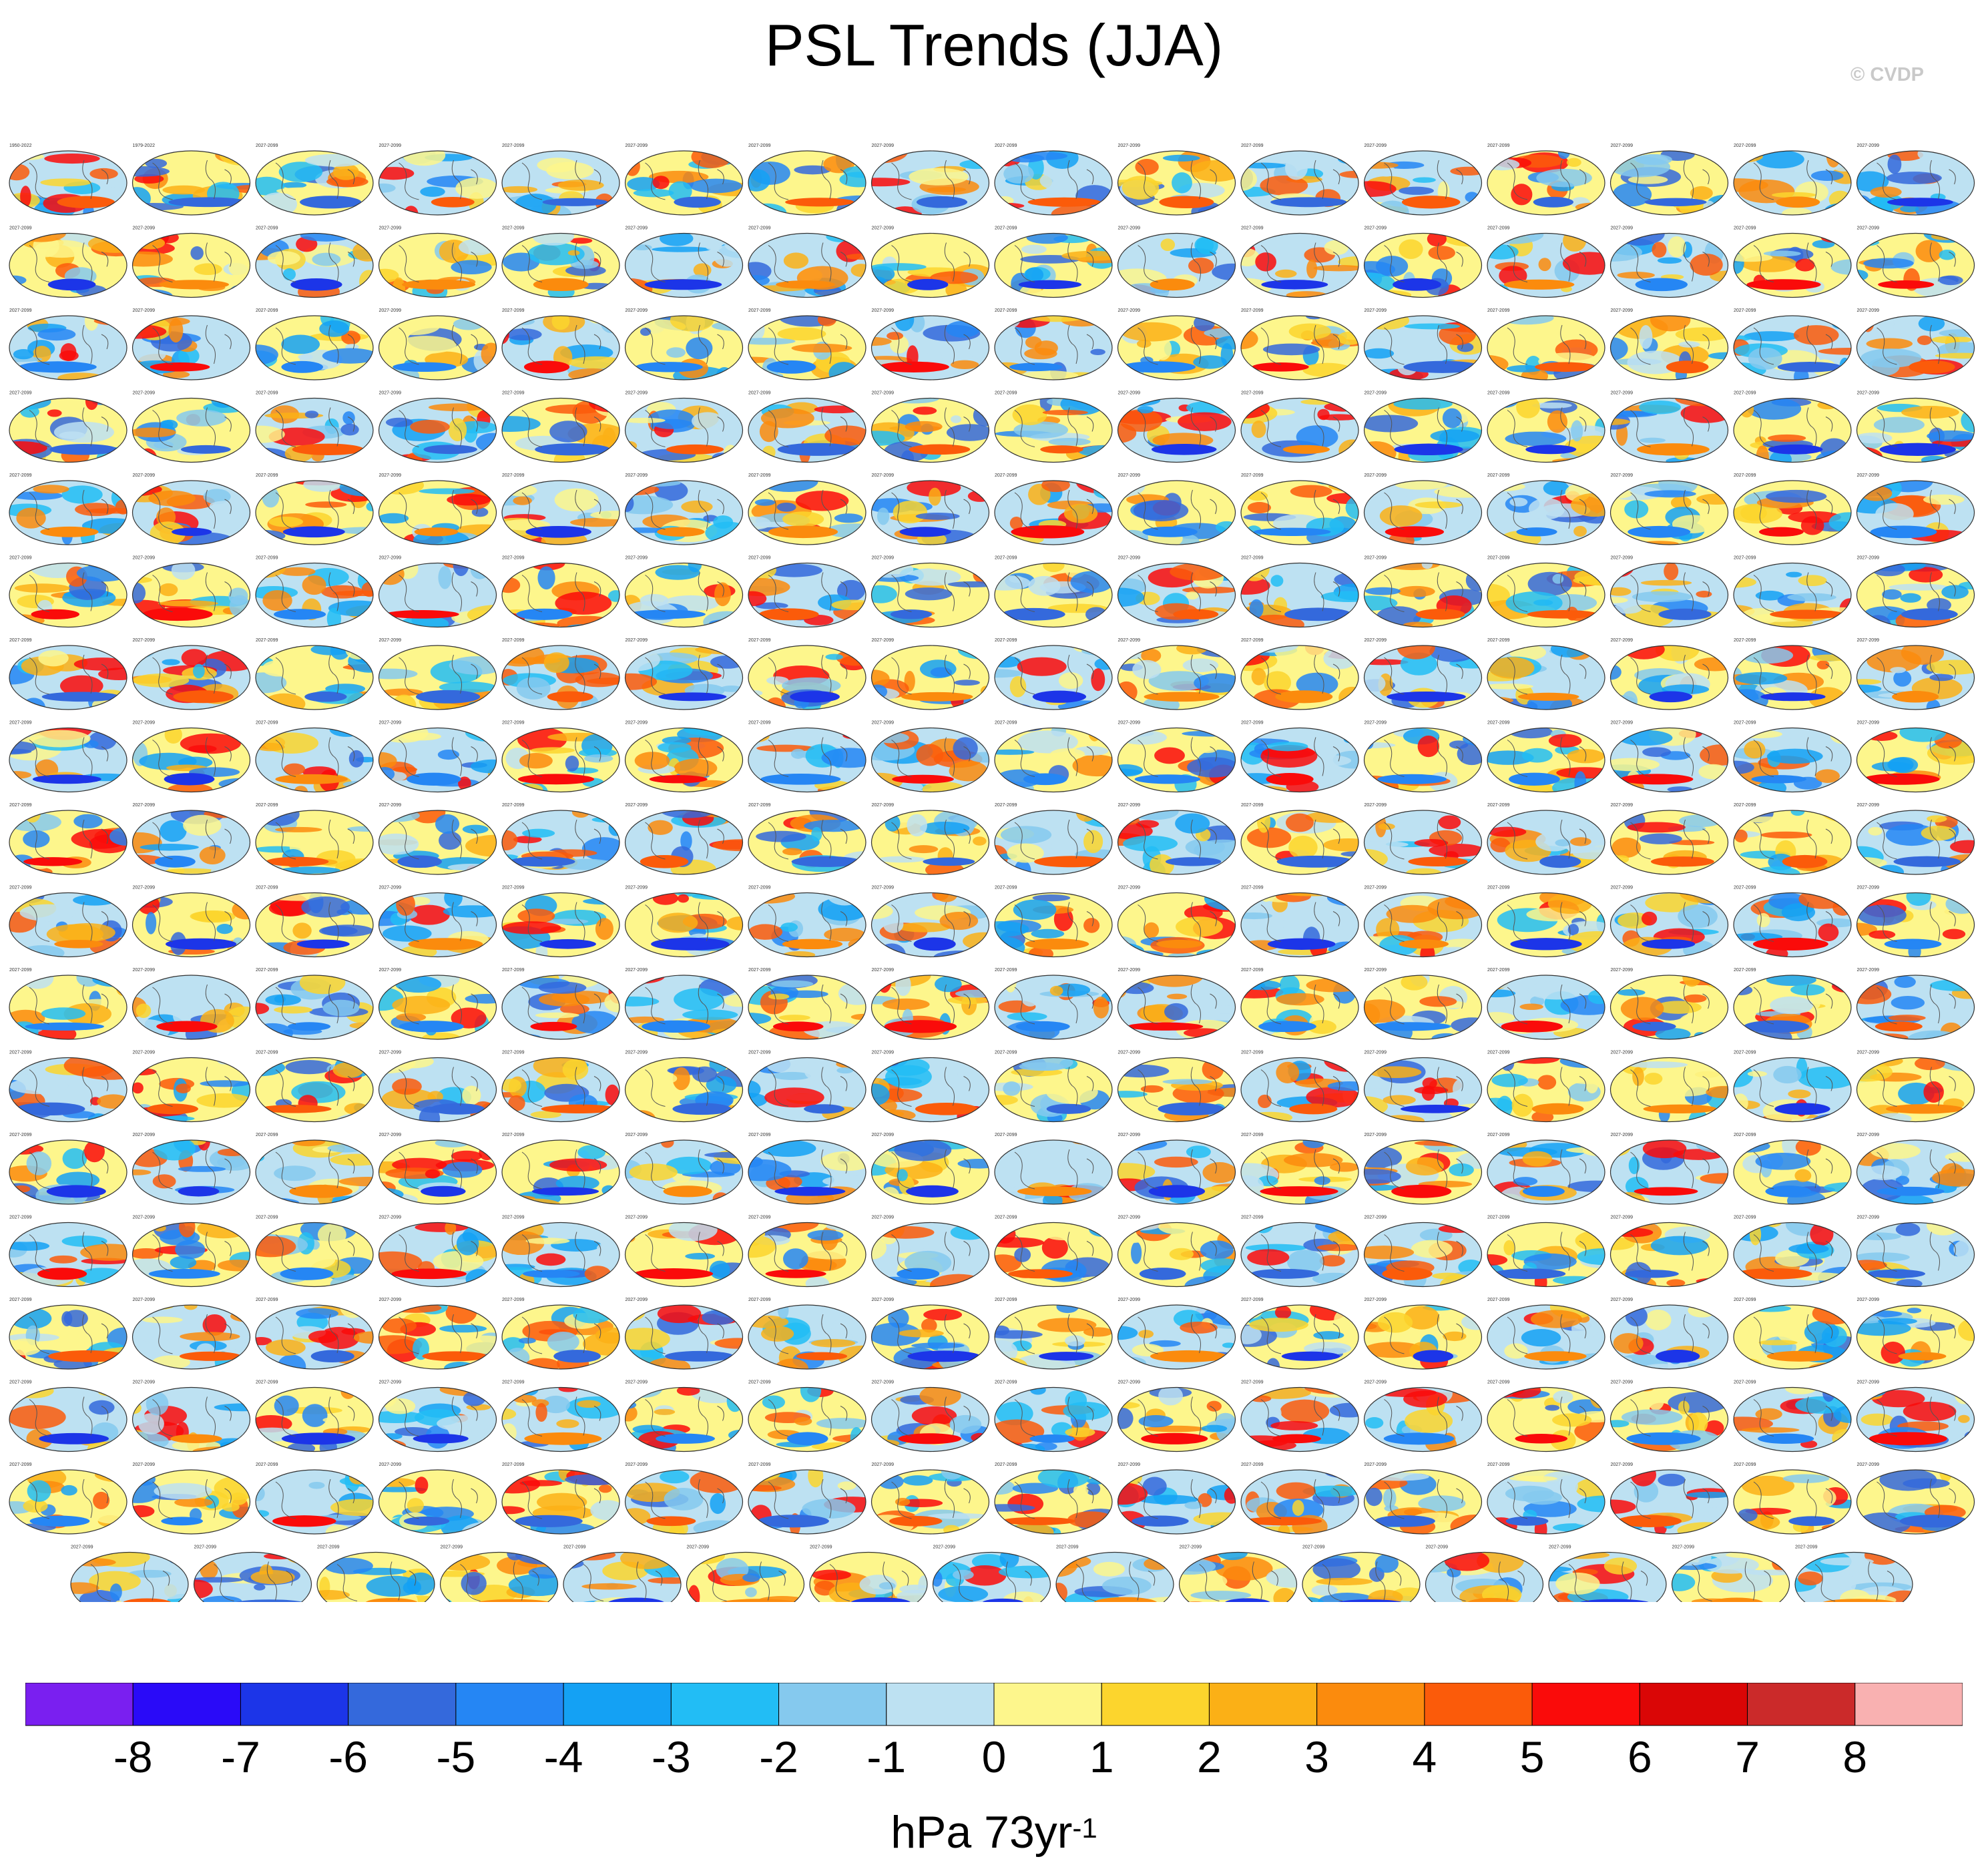  What do you see at coordinates (563, 1757) in the screenshot?
I see `colorbar-tick-label: -4` at bounding box center [563, 1757].